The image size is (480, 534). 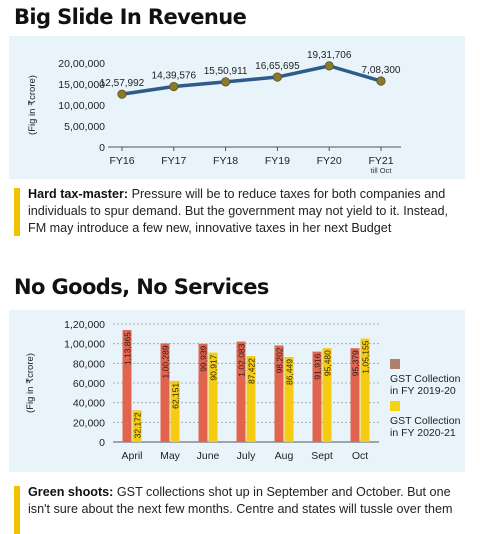 I want to click on x-tick-label: FY18, so click(x=225, y=161).